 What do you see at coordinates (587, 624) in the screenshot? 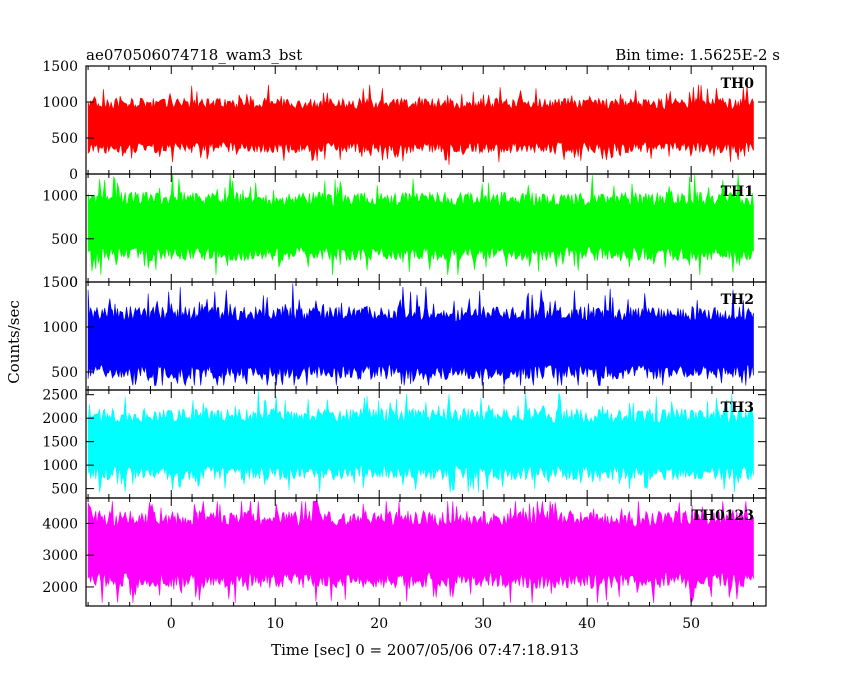
I see `x-tick-label: 40` at bounding box center [587, 624].